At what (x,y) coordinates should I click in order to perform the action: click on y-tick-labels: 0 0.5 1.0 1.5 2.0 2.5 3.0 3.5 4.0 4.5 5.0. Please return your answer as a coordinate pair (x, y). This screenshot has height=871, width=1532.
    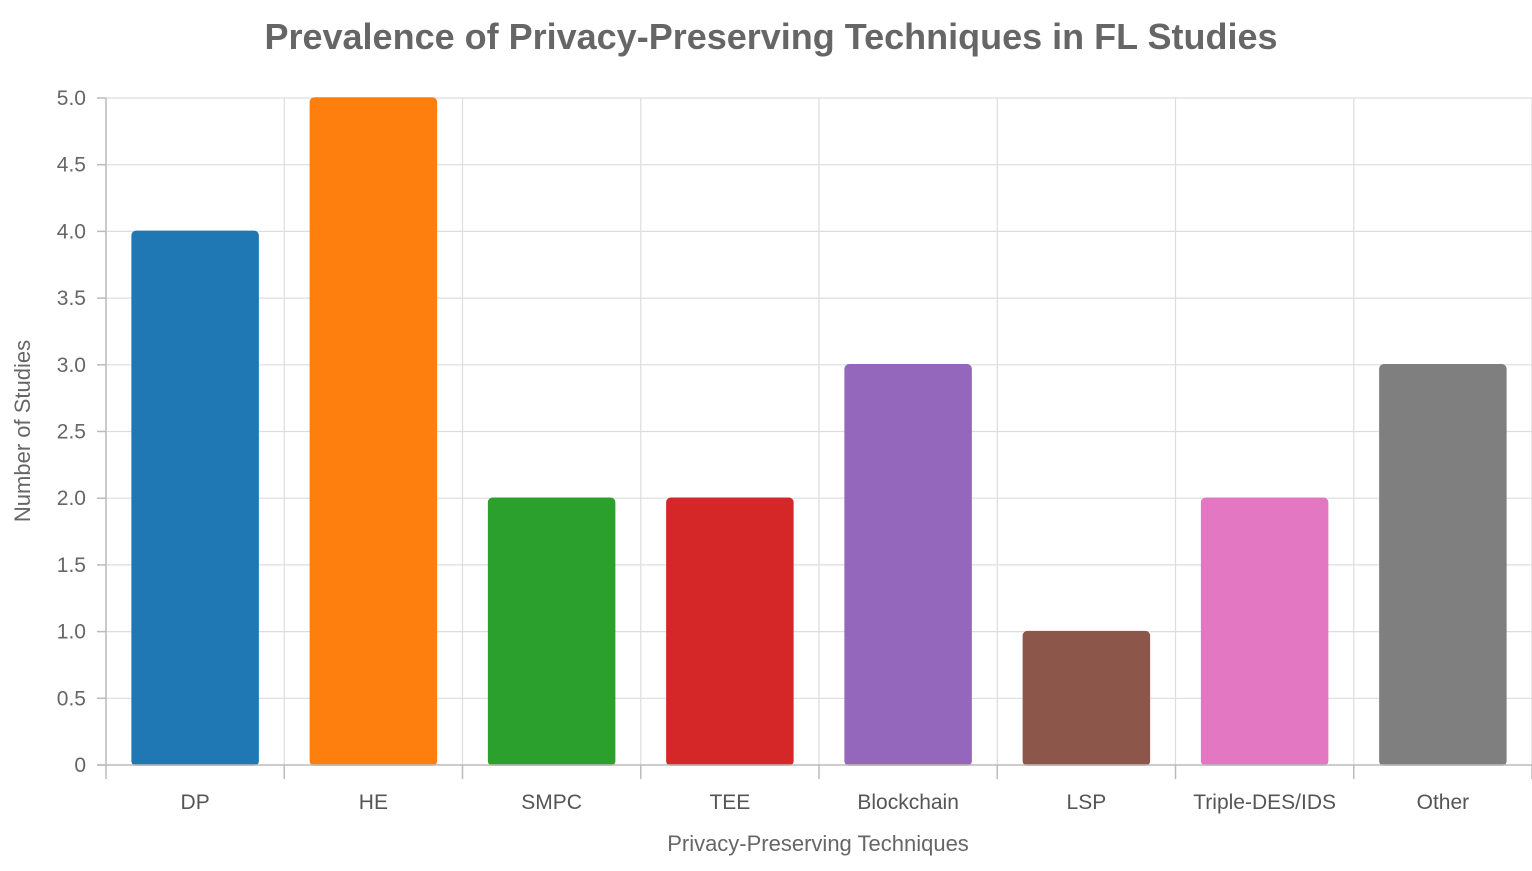
    Looking at the image, I should click on (71, 432).